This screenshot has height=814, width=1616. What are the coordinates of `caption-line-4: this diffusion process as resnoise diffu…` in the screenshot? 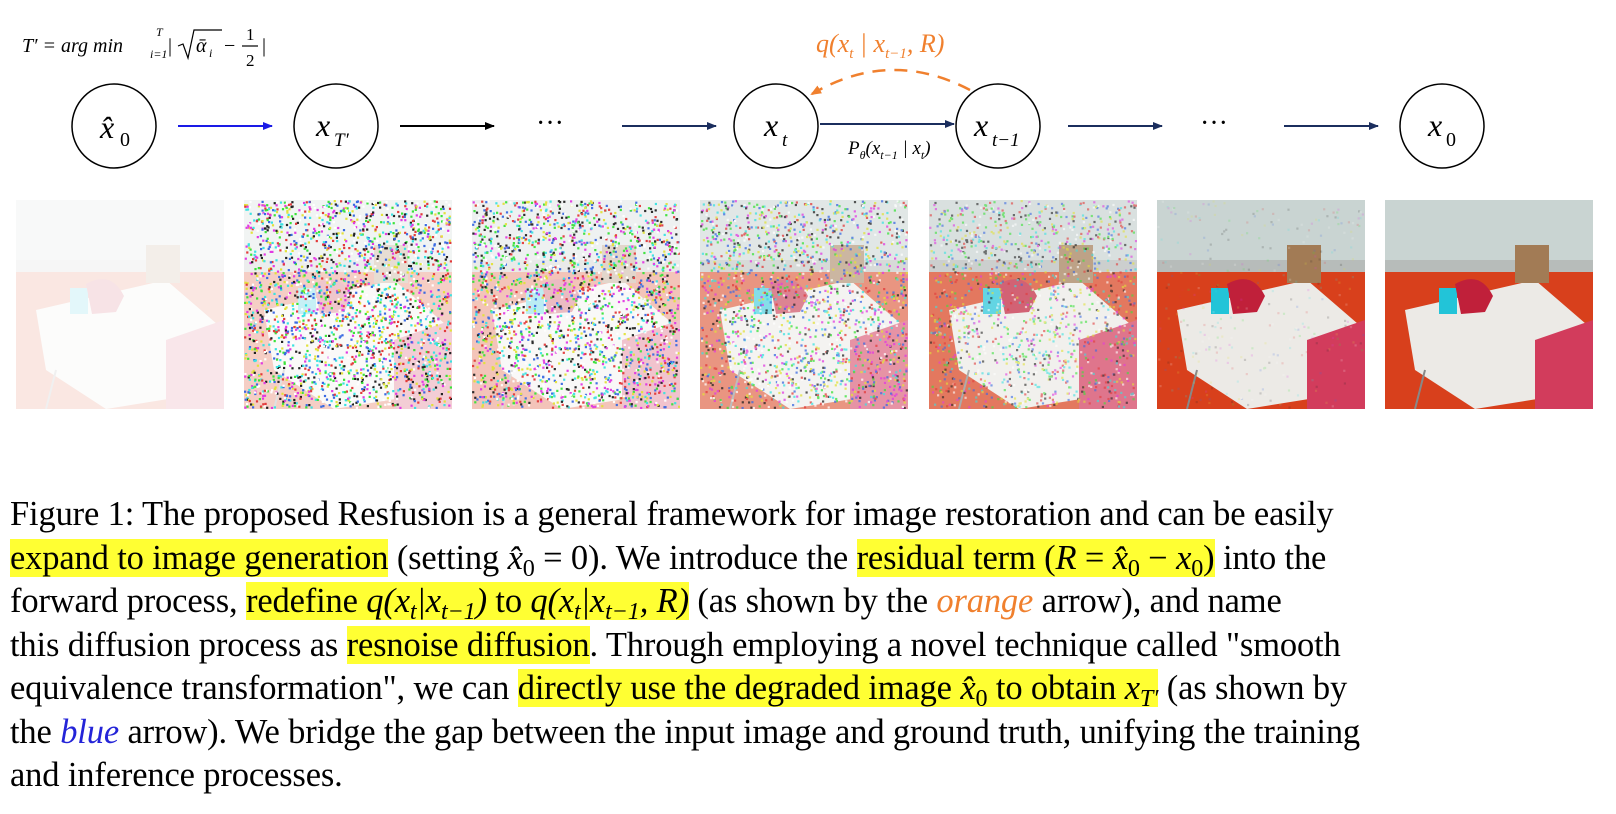 It's located at (675, 644).